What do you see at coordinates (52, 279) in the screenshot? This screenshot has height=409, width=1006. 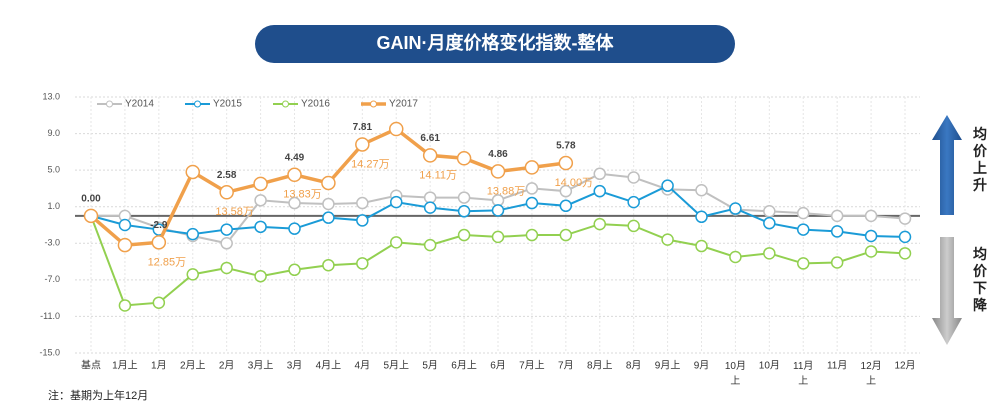 I see `y-tick-label: -7.0` at bounding box center [52, 279].